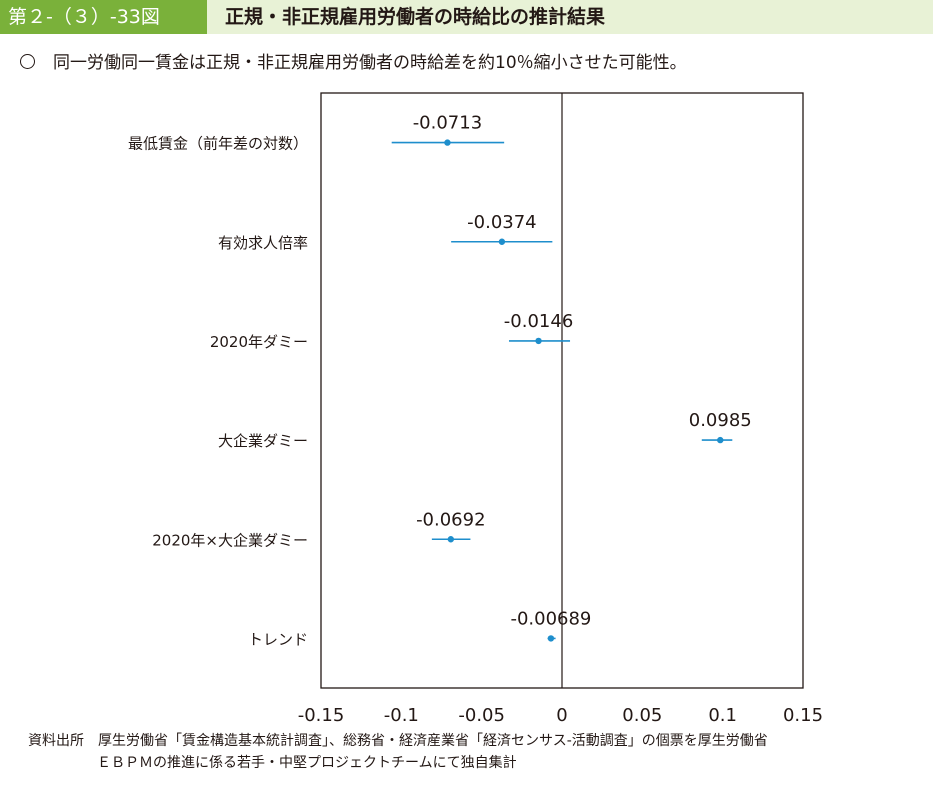 The height and width of the screenshot is (788, 933). I want to click on category-label: 2020年×大企業ダミー, so click(230, 540).